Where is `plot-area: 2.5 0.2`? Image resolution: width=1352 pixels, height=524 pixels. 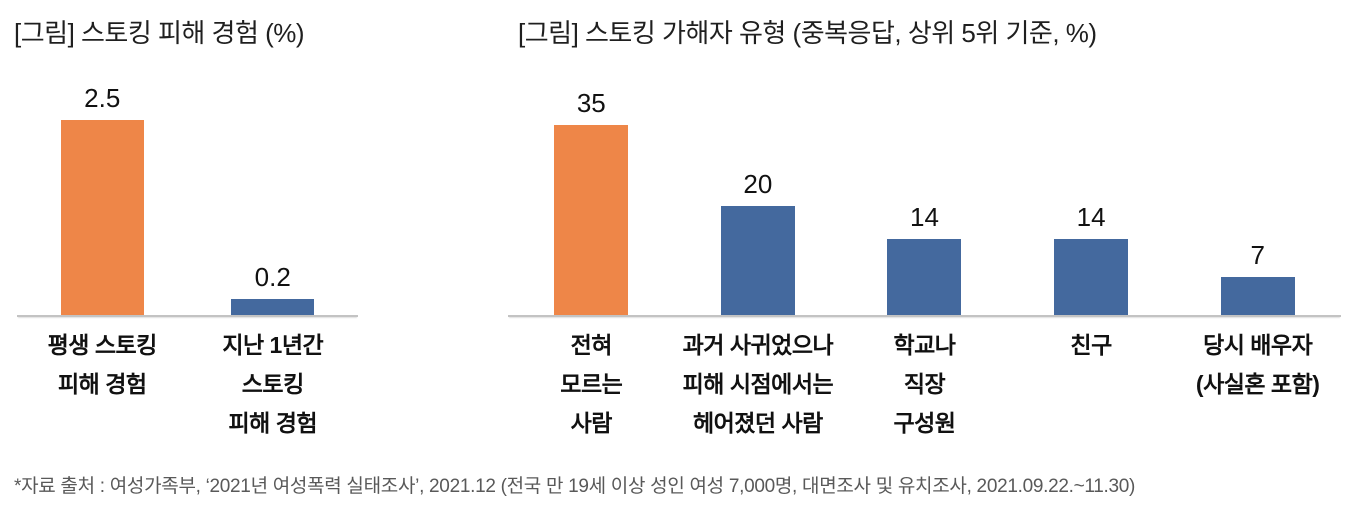
plot-area: 2.5 0.2 is located at coordinates (187, 196).